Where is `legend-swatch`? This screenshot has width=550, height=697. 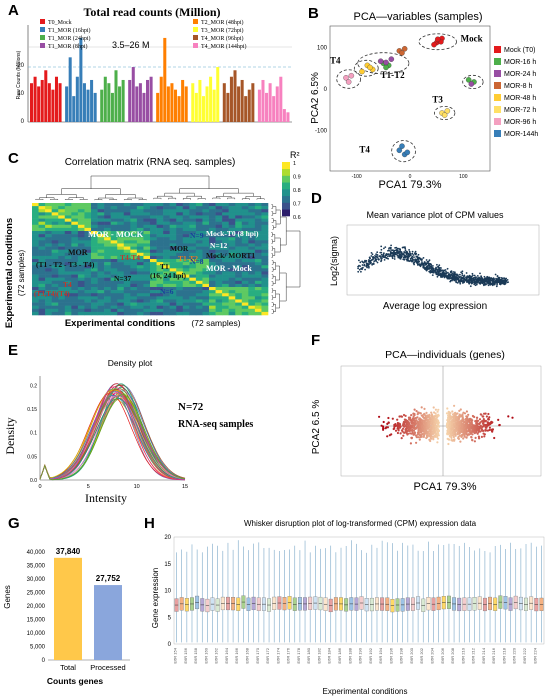
legend-swatch is located at coordinates (497, 97).